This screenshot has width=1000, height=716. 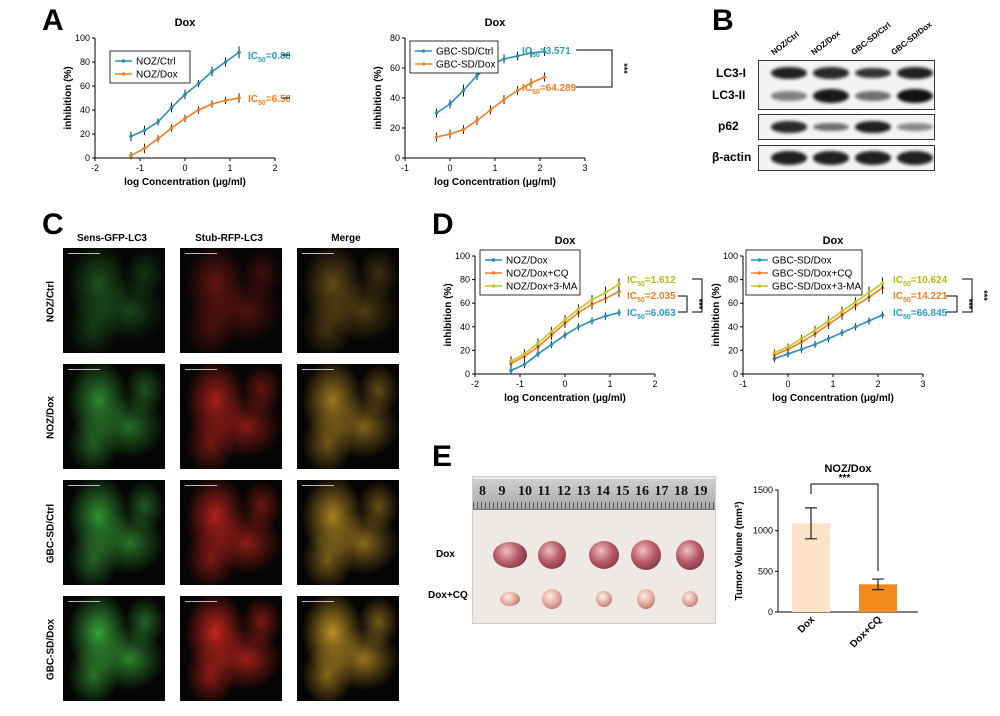 I want to click on ruler-number-18: 18, so click(x=681, y=491).